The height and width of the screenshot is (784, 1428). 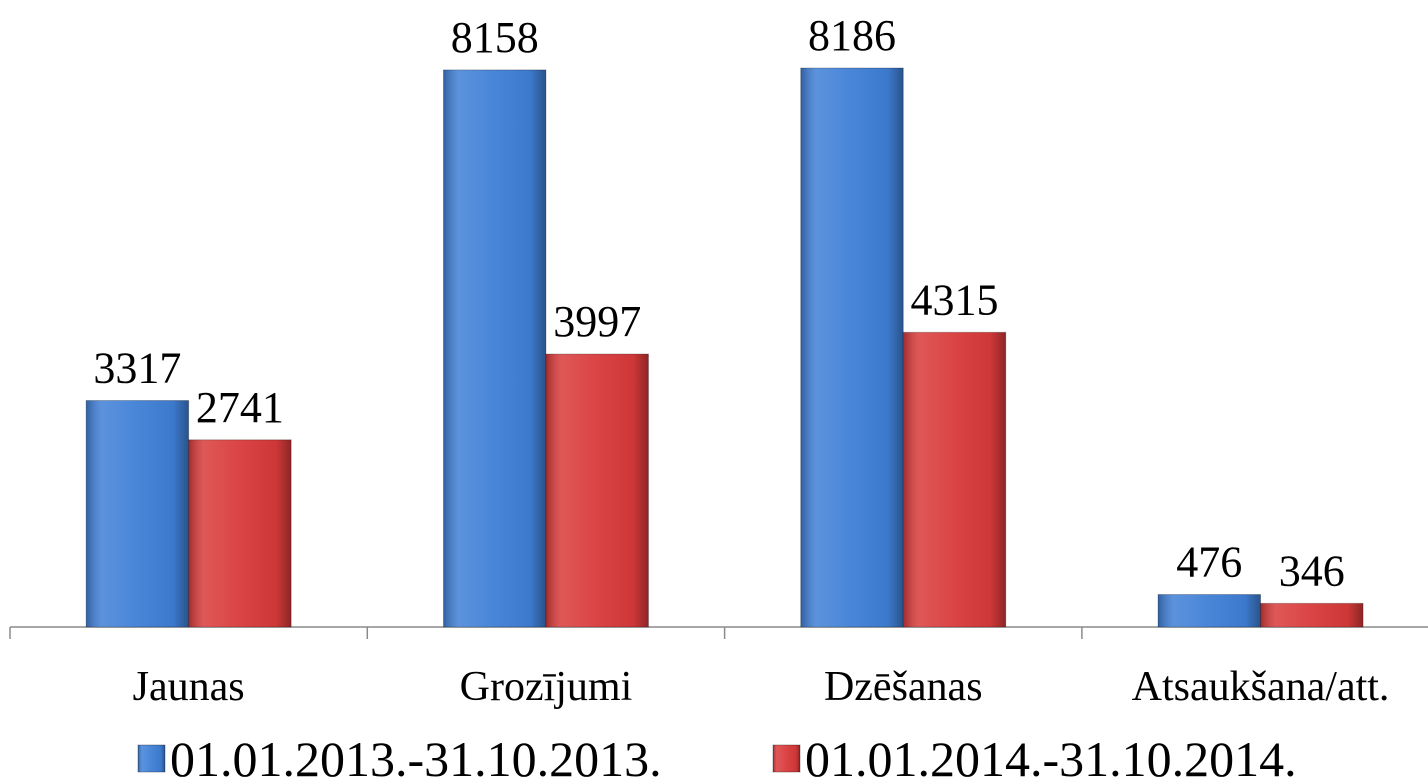 What do you see at coordinates (1209, 561) in the screenshot?
I see `value-label: 476` at bounding box center [1209, 561].